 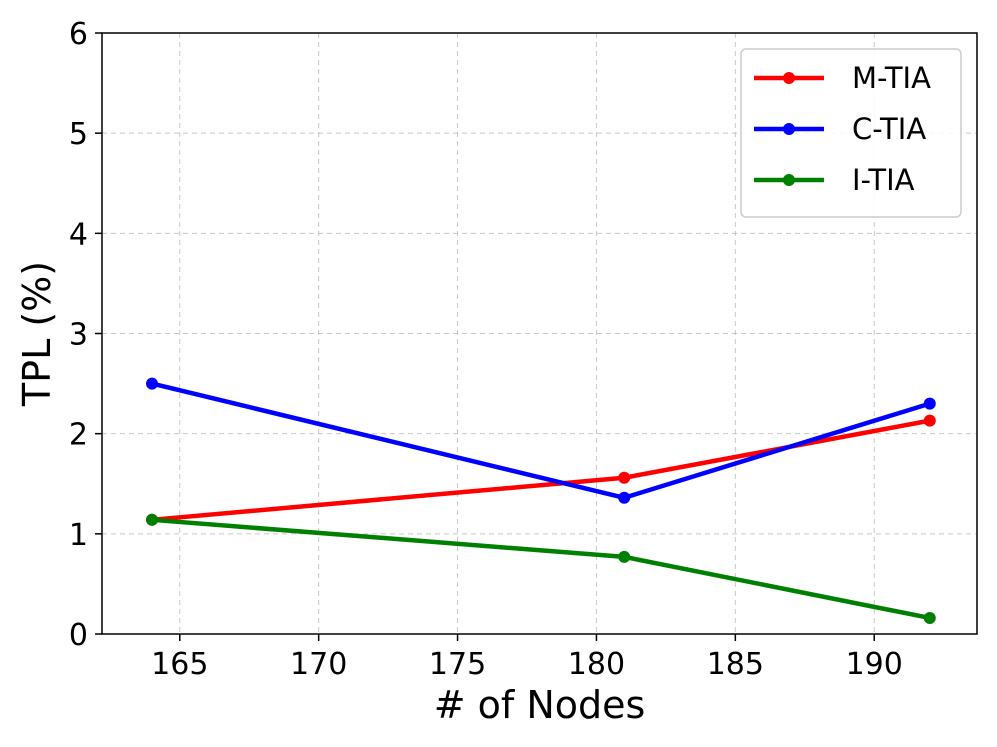 I want to click on series-m-tia, so click(x=541, y=470).